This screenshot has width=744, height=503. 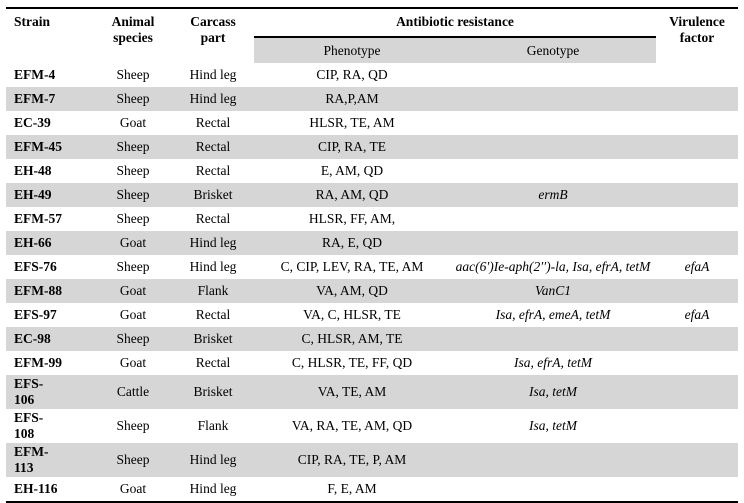 I want to click on species-cell: Cattle, so click(x=133, y=392).